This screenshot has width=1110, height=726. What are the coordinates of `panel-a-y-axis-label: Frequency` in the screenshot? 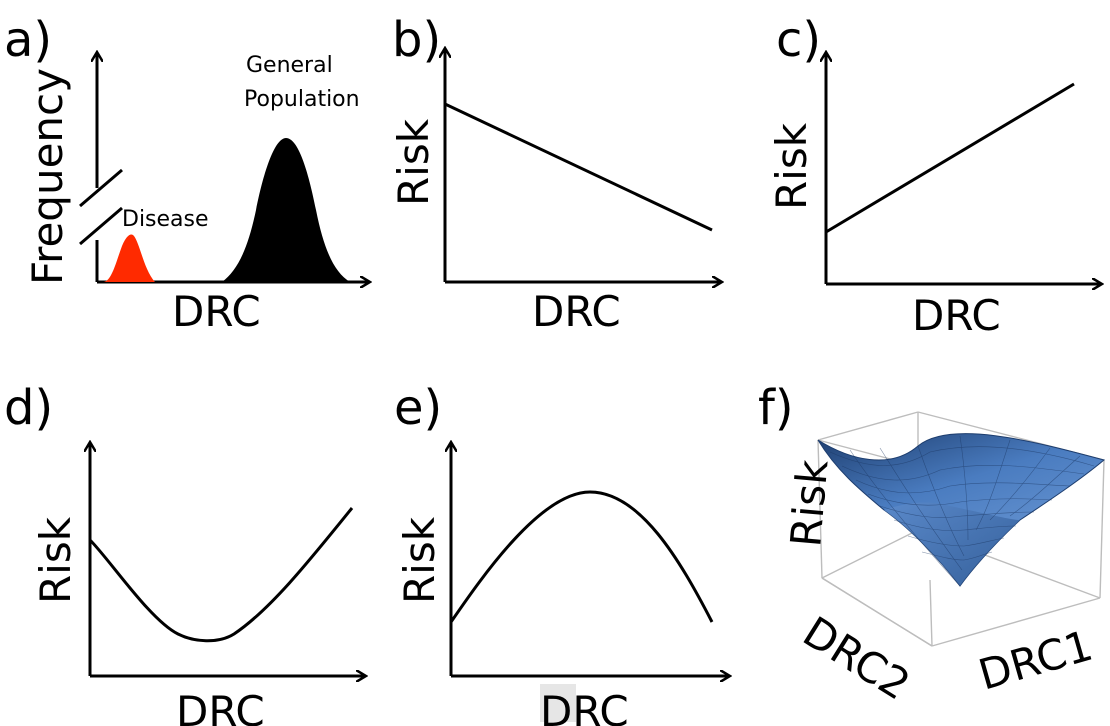 It's located at (47, 176).